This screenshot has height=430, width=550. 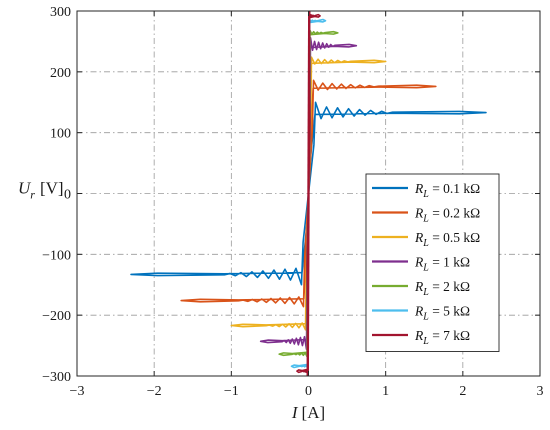 I want to click on legend-entry: RL = 0.2 kΩ, so click(x=426, y=215).